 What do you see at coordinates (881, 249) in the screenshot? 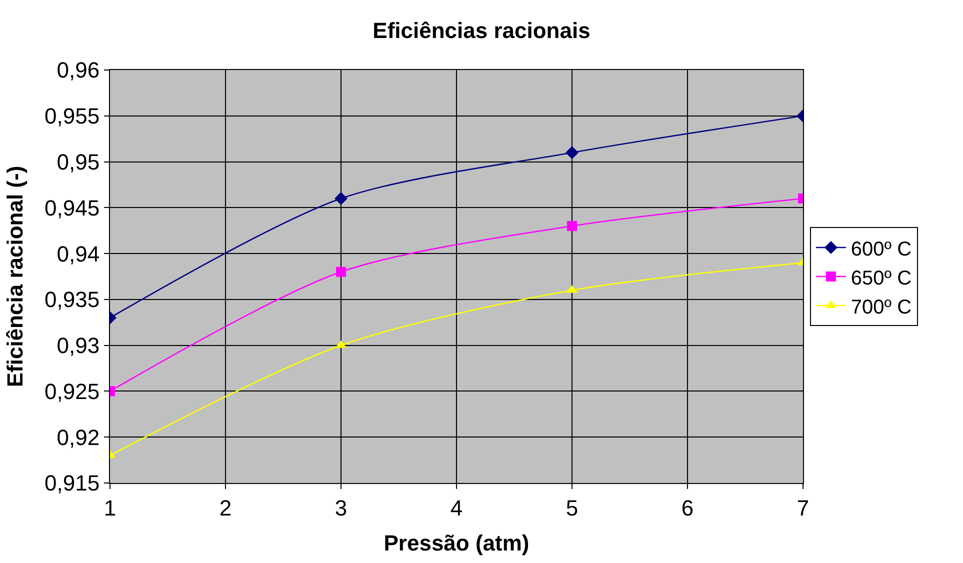
I see `legend-label: 600º C` at bounding box center [881, 249].